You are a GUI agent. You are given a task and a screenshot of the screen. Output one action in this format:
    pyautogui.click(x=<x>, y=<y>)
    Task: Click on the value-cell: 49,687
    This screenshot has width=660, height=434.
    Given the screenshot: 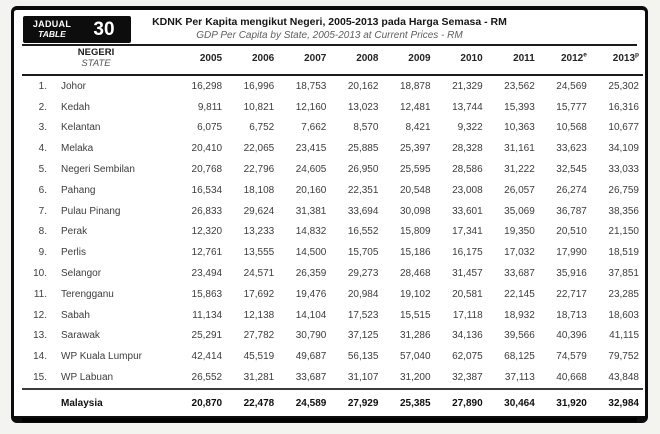 What is the action you would take?
    pyautogui.click(x=311, y=357)
    